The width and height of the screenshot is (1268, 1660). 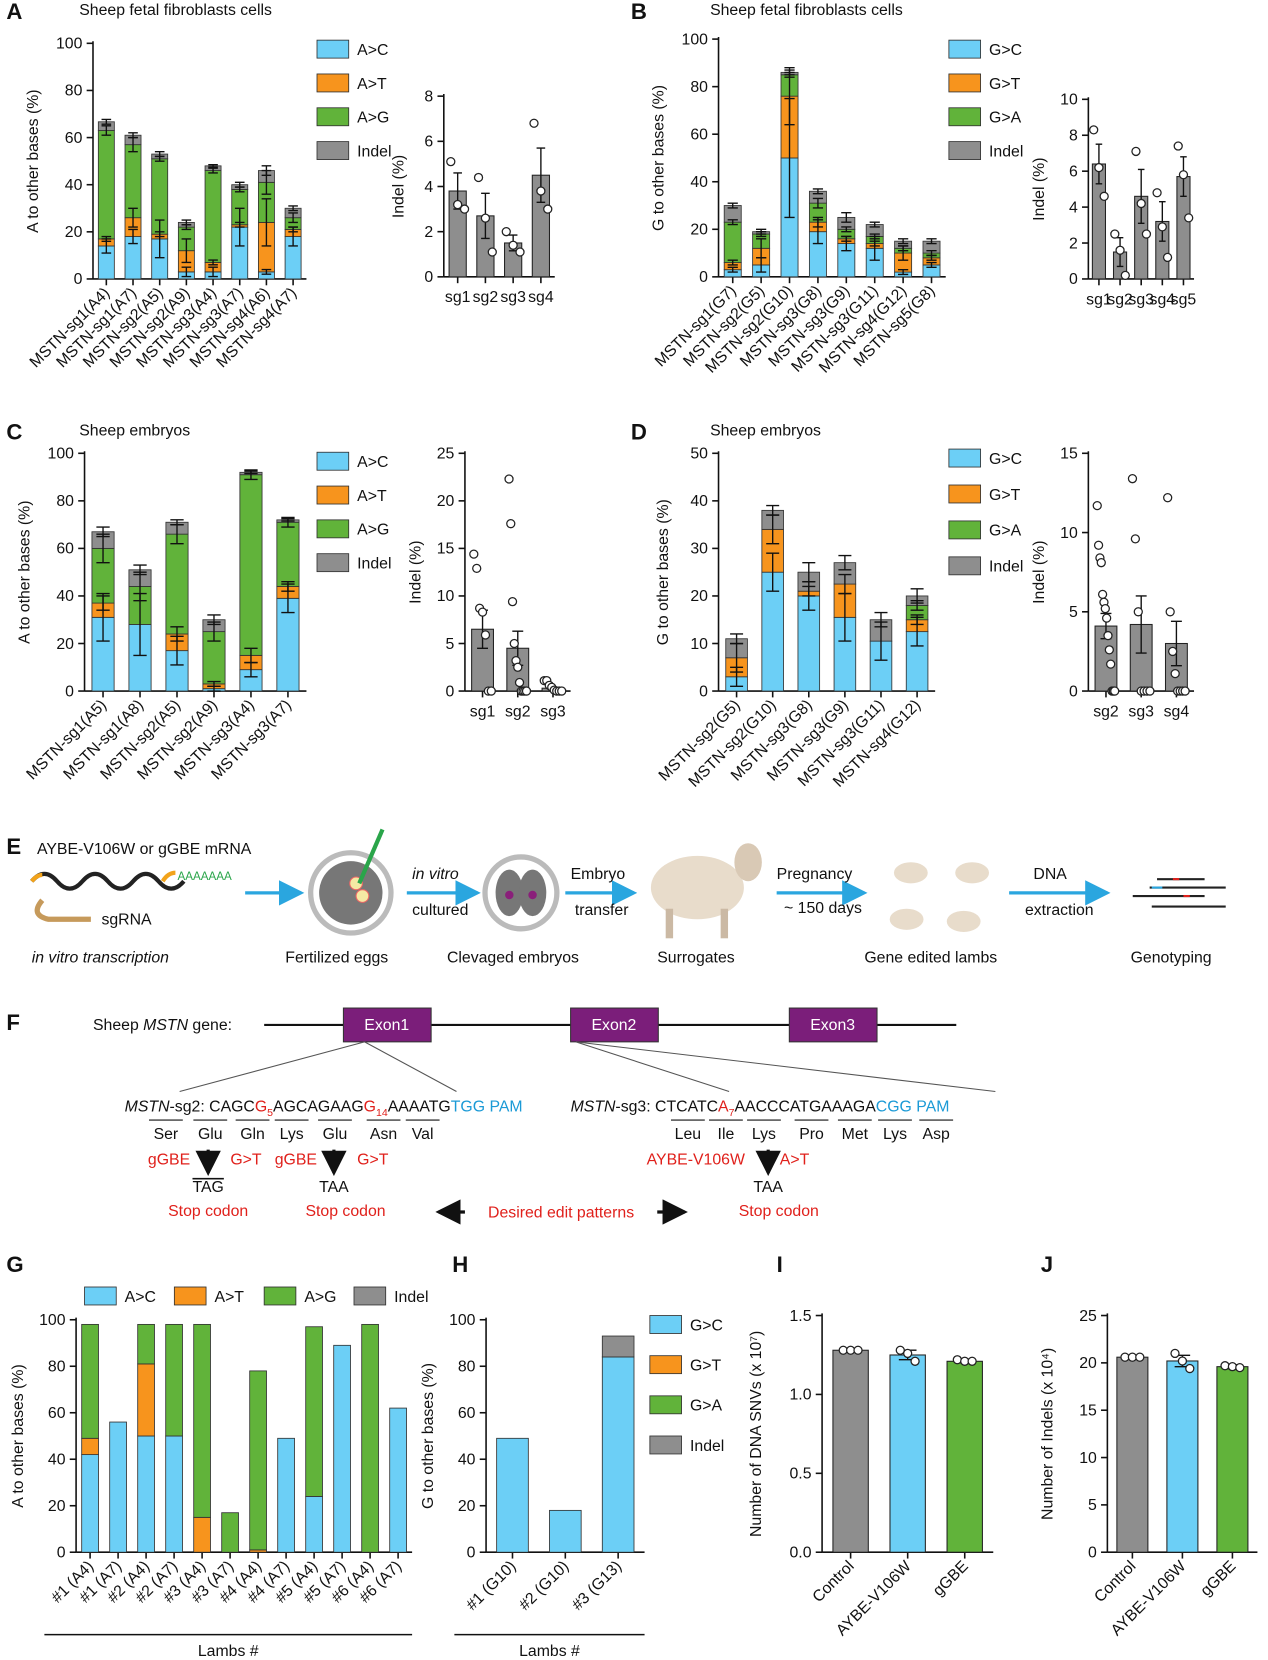 I want to click on chart-title: Sheep fetal fibroblasts cells, so click(x=175, y=10).